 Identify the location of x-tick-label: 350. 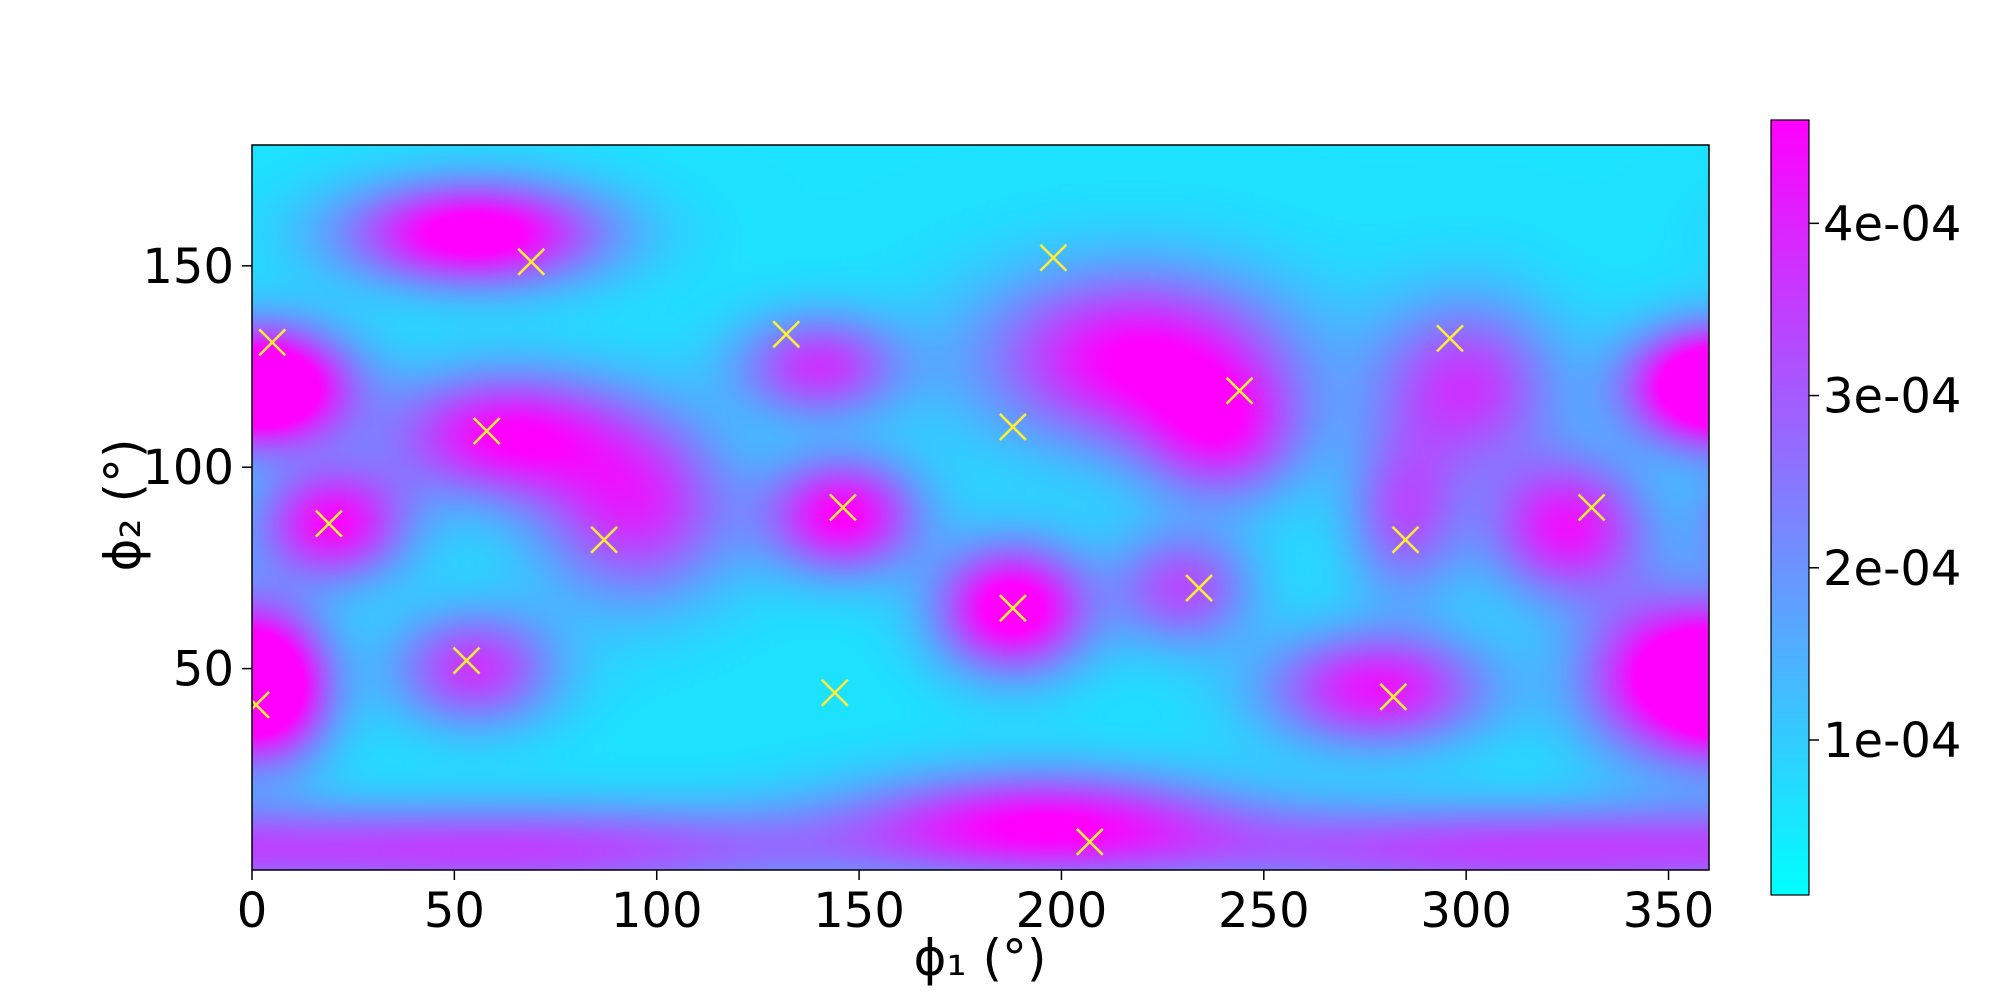
(1669, 911).